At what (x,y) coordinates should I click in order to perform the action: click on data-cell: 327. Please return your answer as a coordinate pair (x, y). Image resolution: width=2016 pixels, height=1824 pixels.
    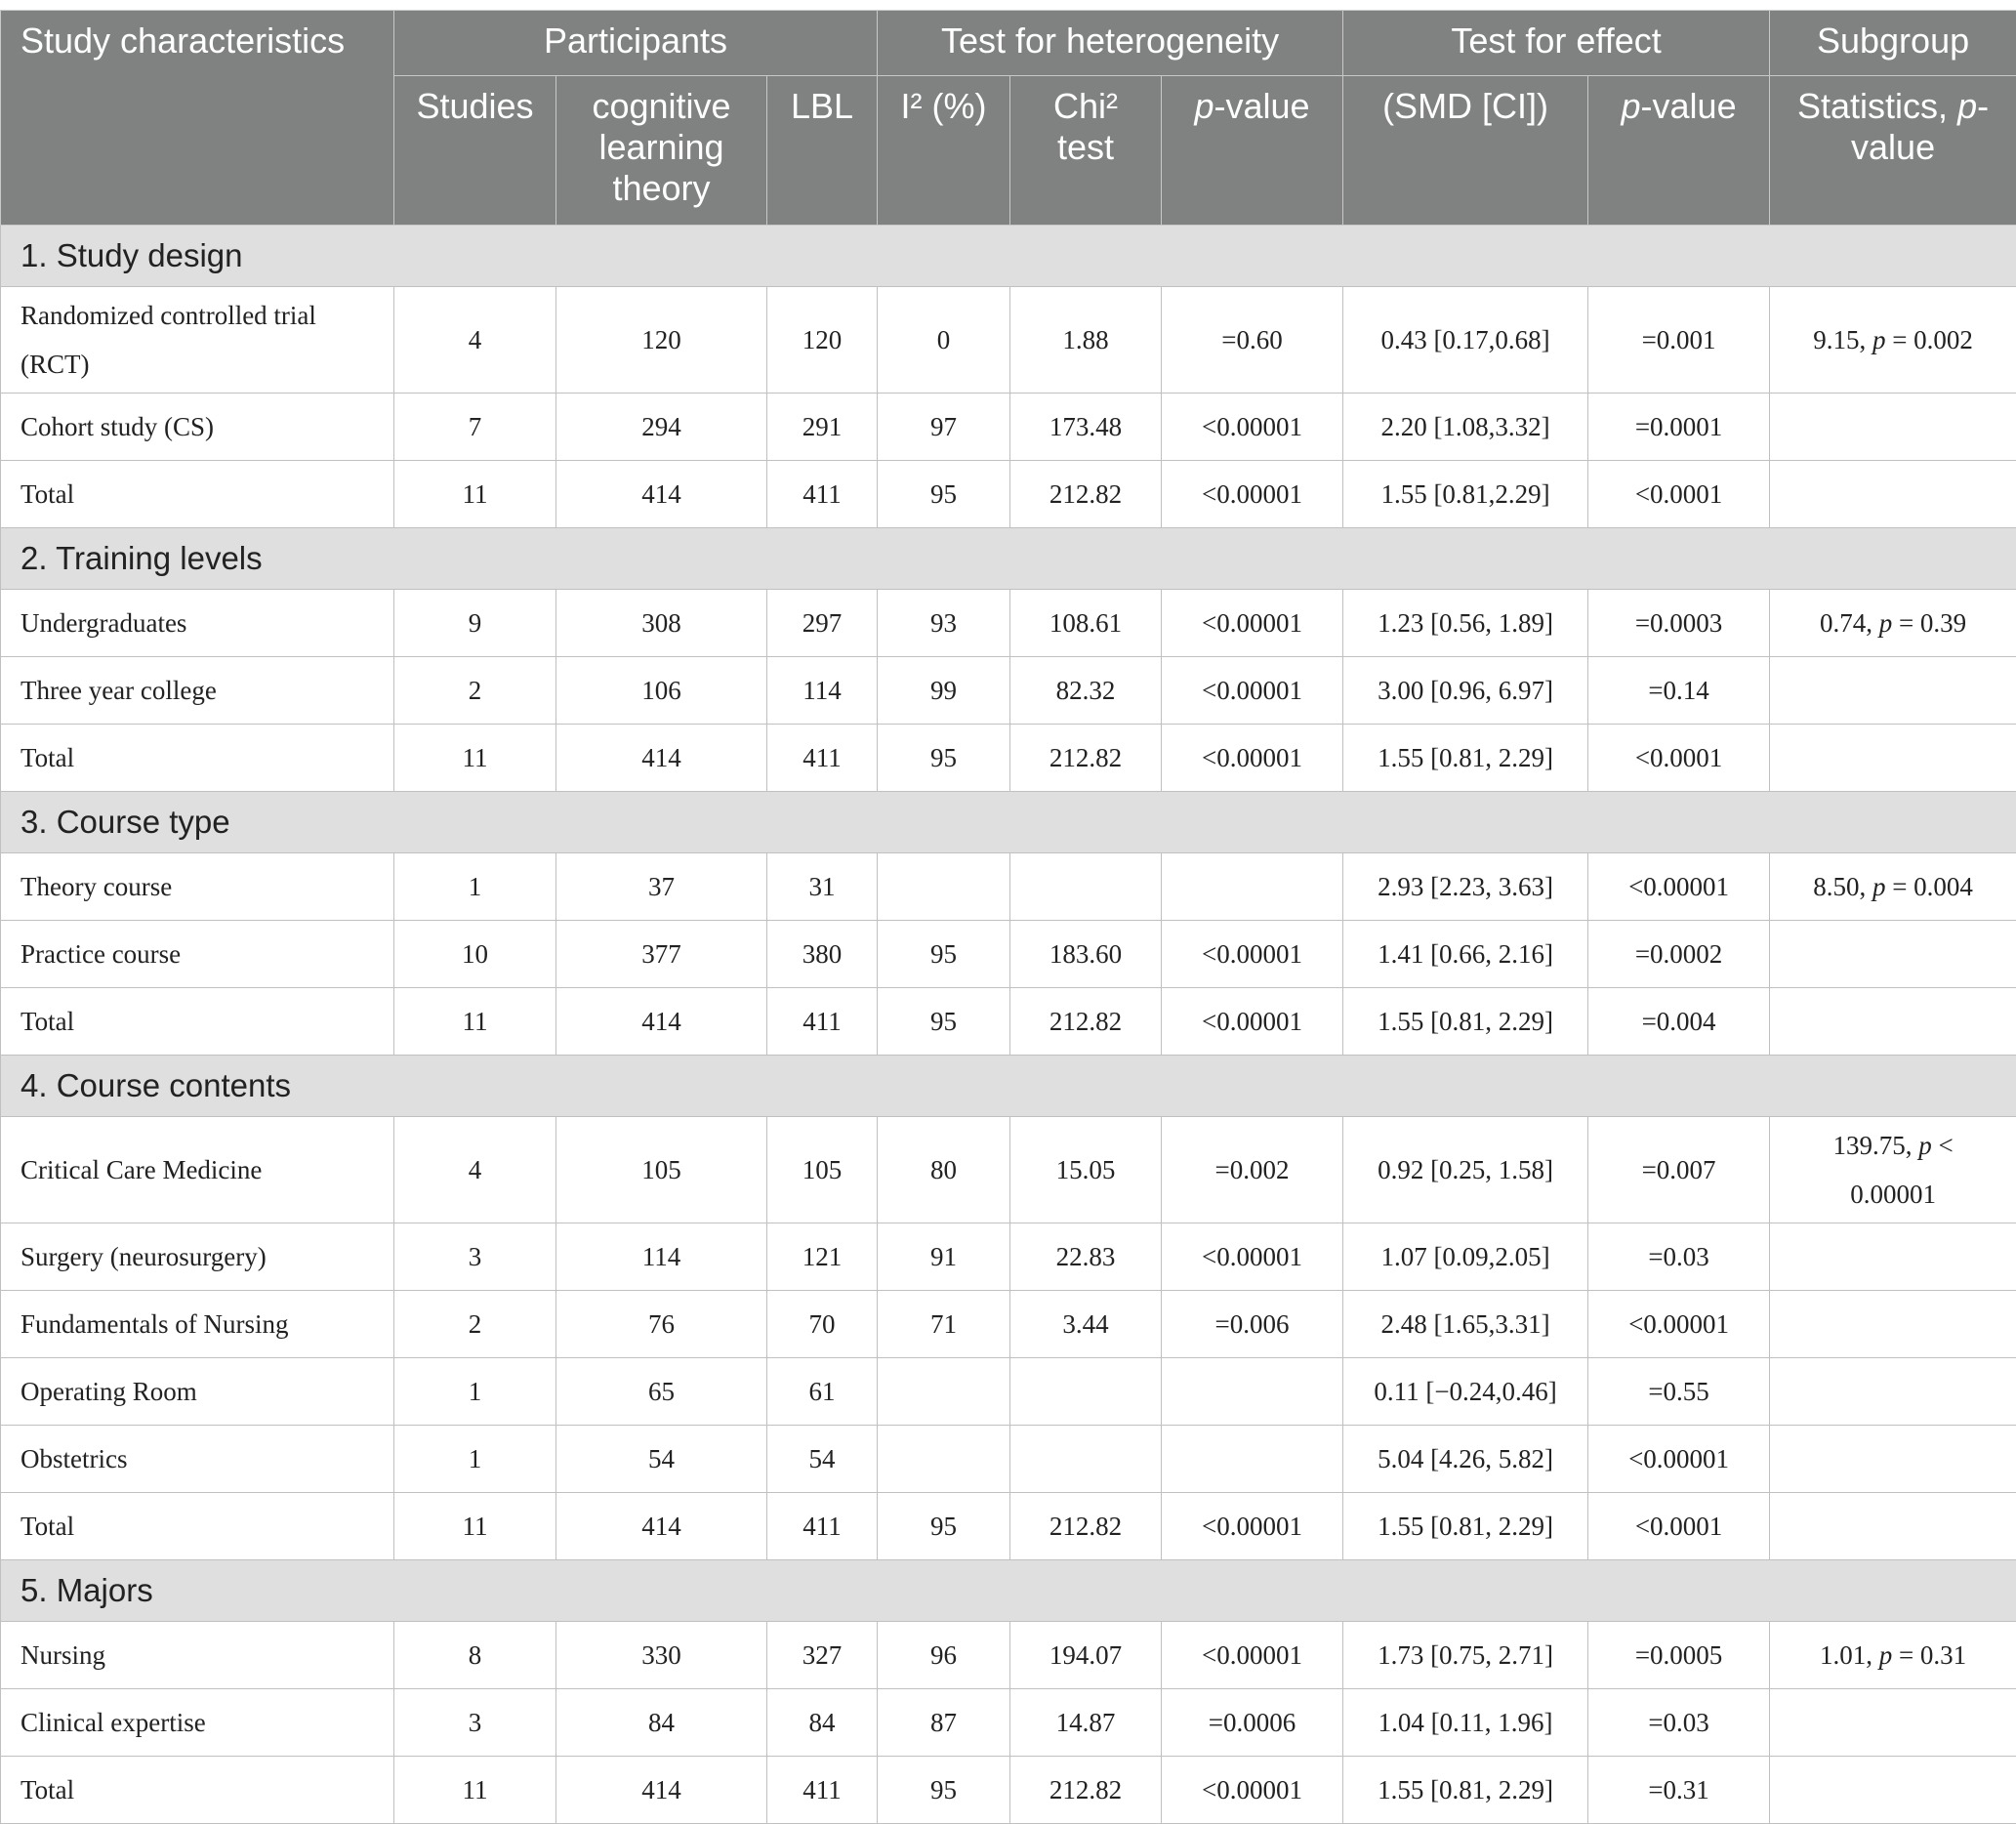
    Looking at the image, I should click on (822, 1655).